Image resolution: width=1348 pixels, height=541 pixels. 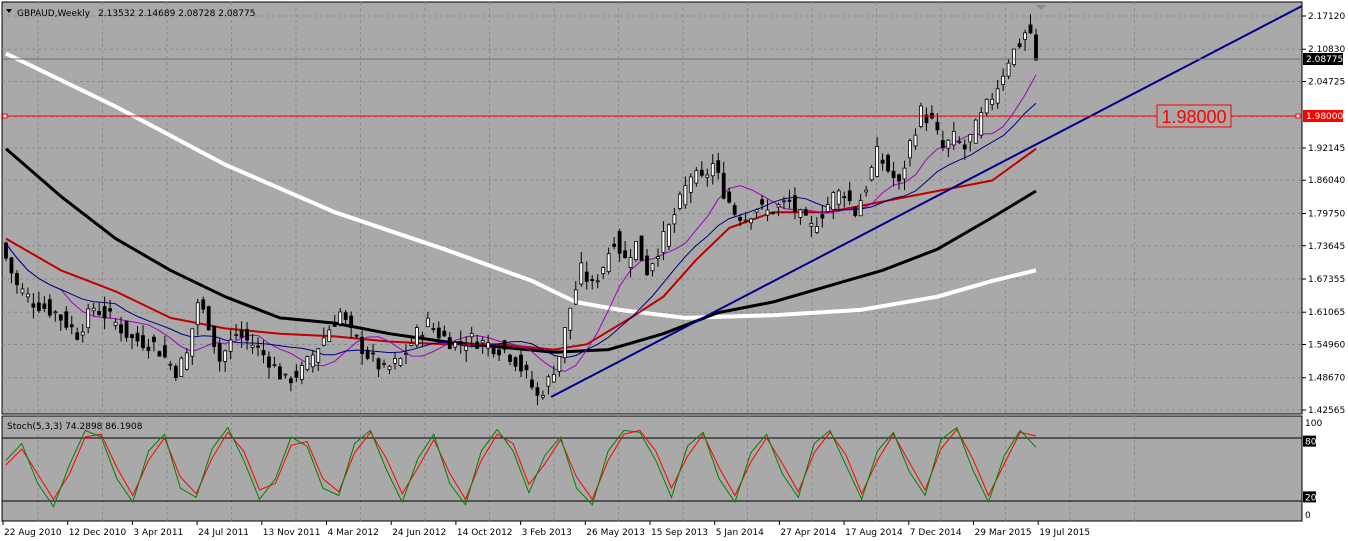 I want to click on level-handle-right, so click(x=1298, y=116).